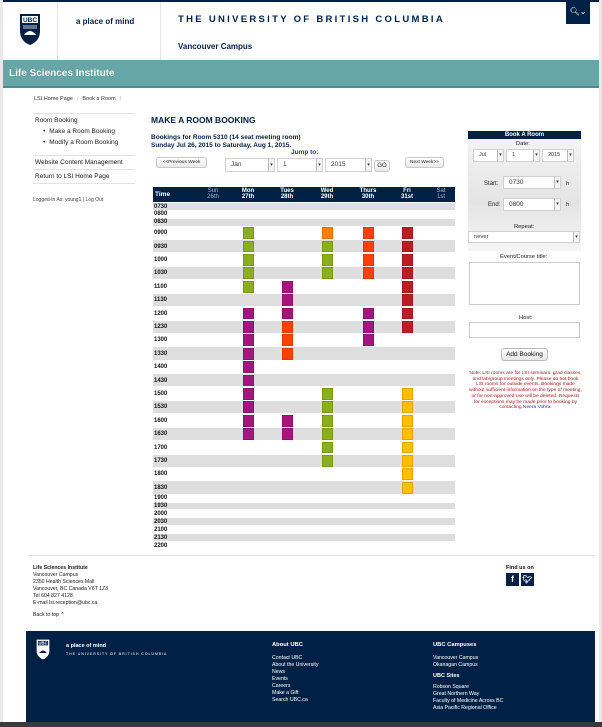 The image size is (602, 727). What do you see at coordinates (304, 538) in the screenshot?
I see `time-slot-row: 2130` at bounding box center [304, 538].